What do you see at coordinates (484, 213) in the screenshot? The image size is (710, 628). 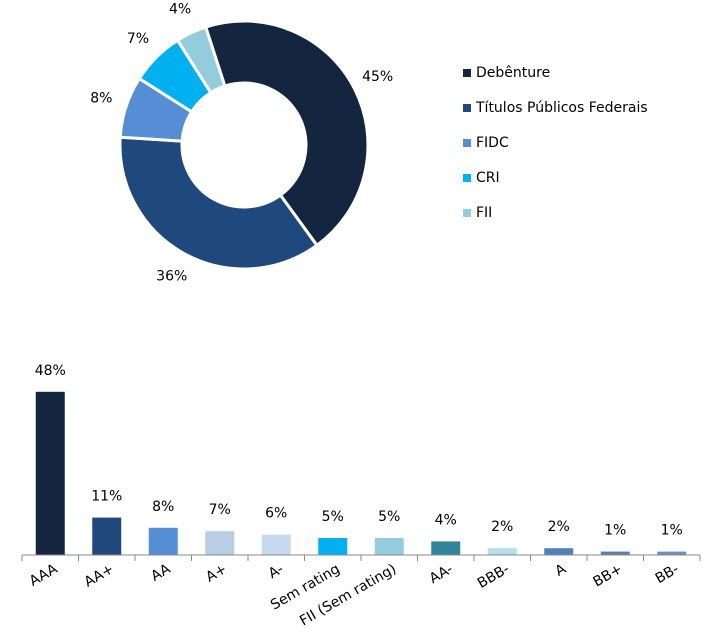 I see `legend-label: FII` at bounding box center [484, 213].